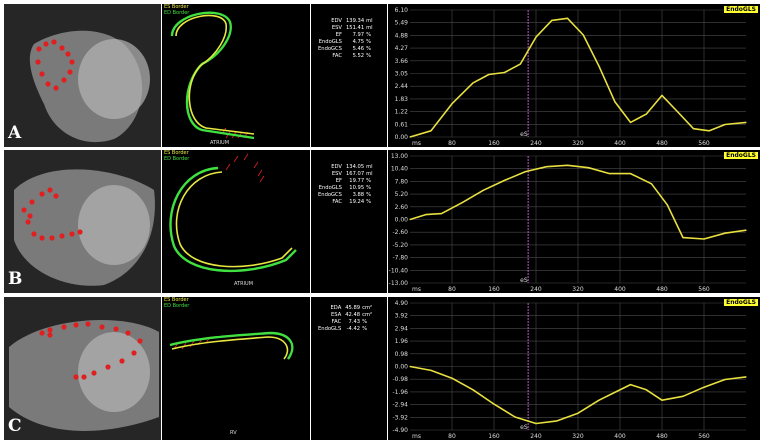  I want to click on legend-es-border: ES Border, so click(176, 7).